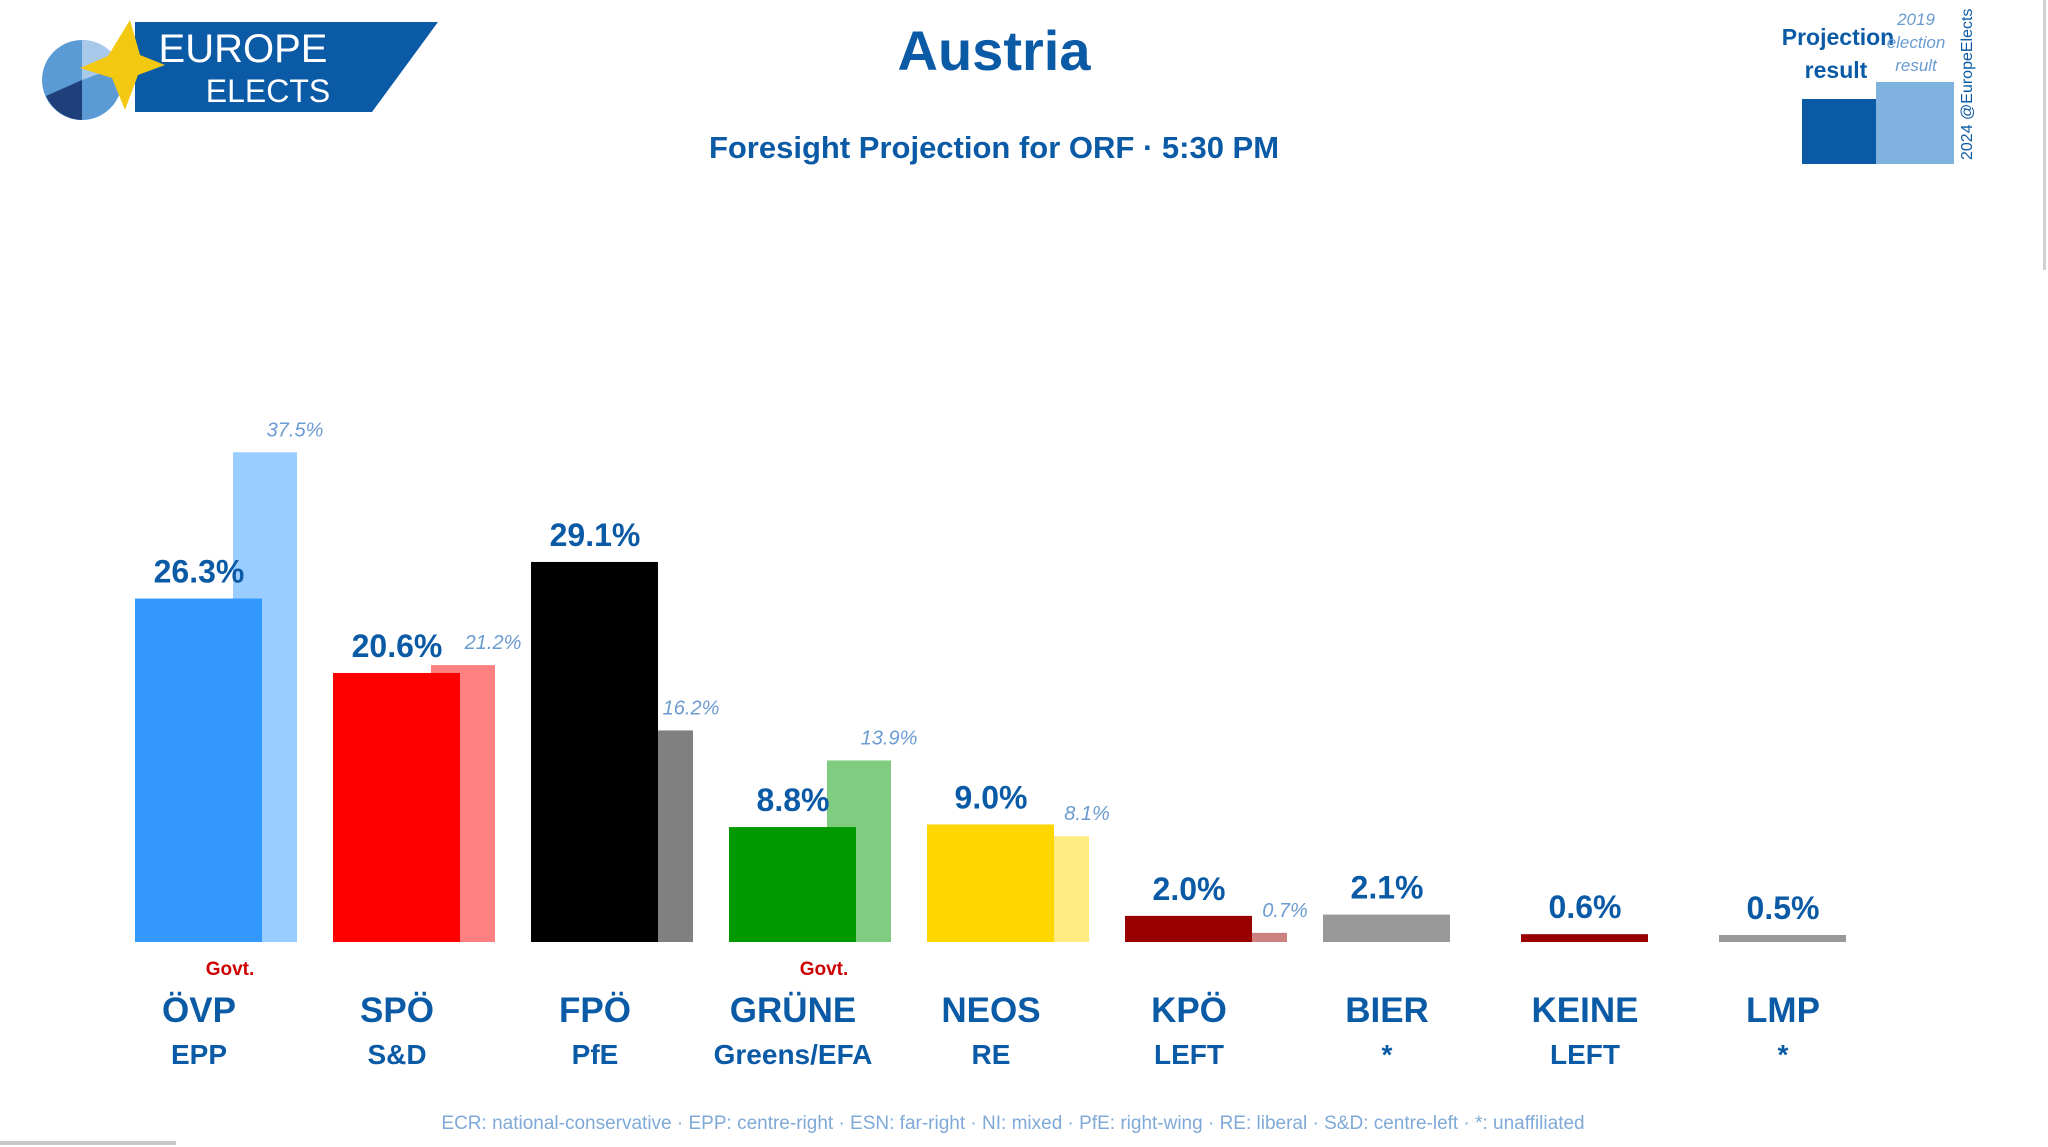  I want to click on party-label-övp: ÖVP, so click(199, 1010).